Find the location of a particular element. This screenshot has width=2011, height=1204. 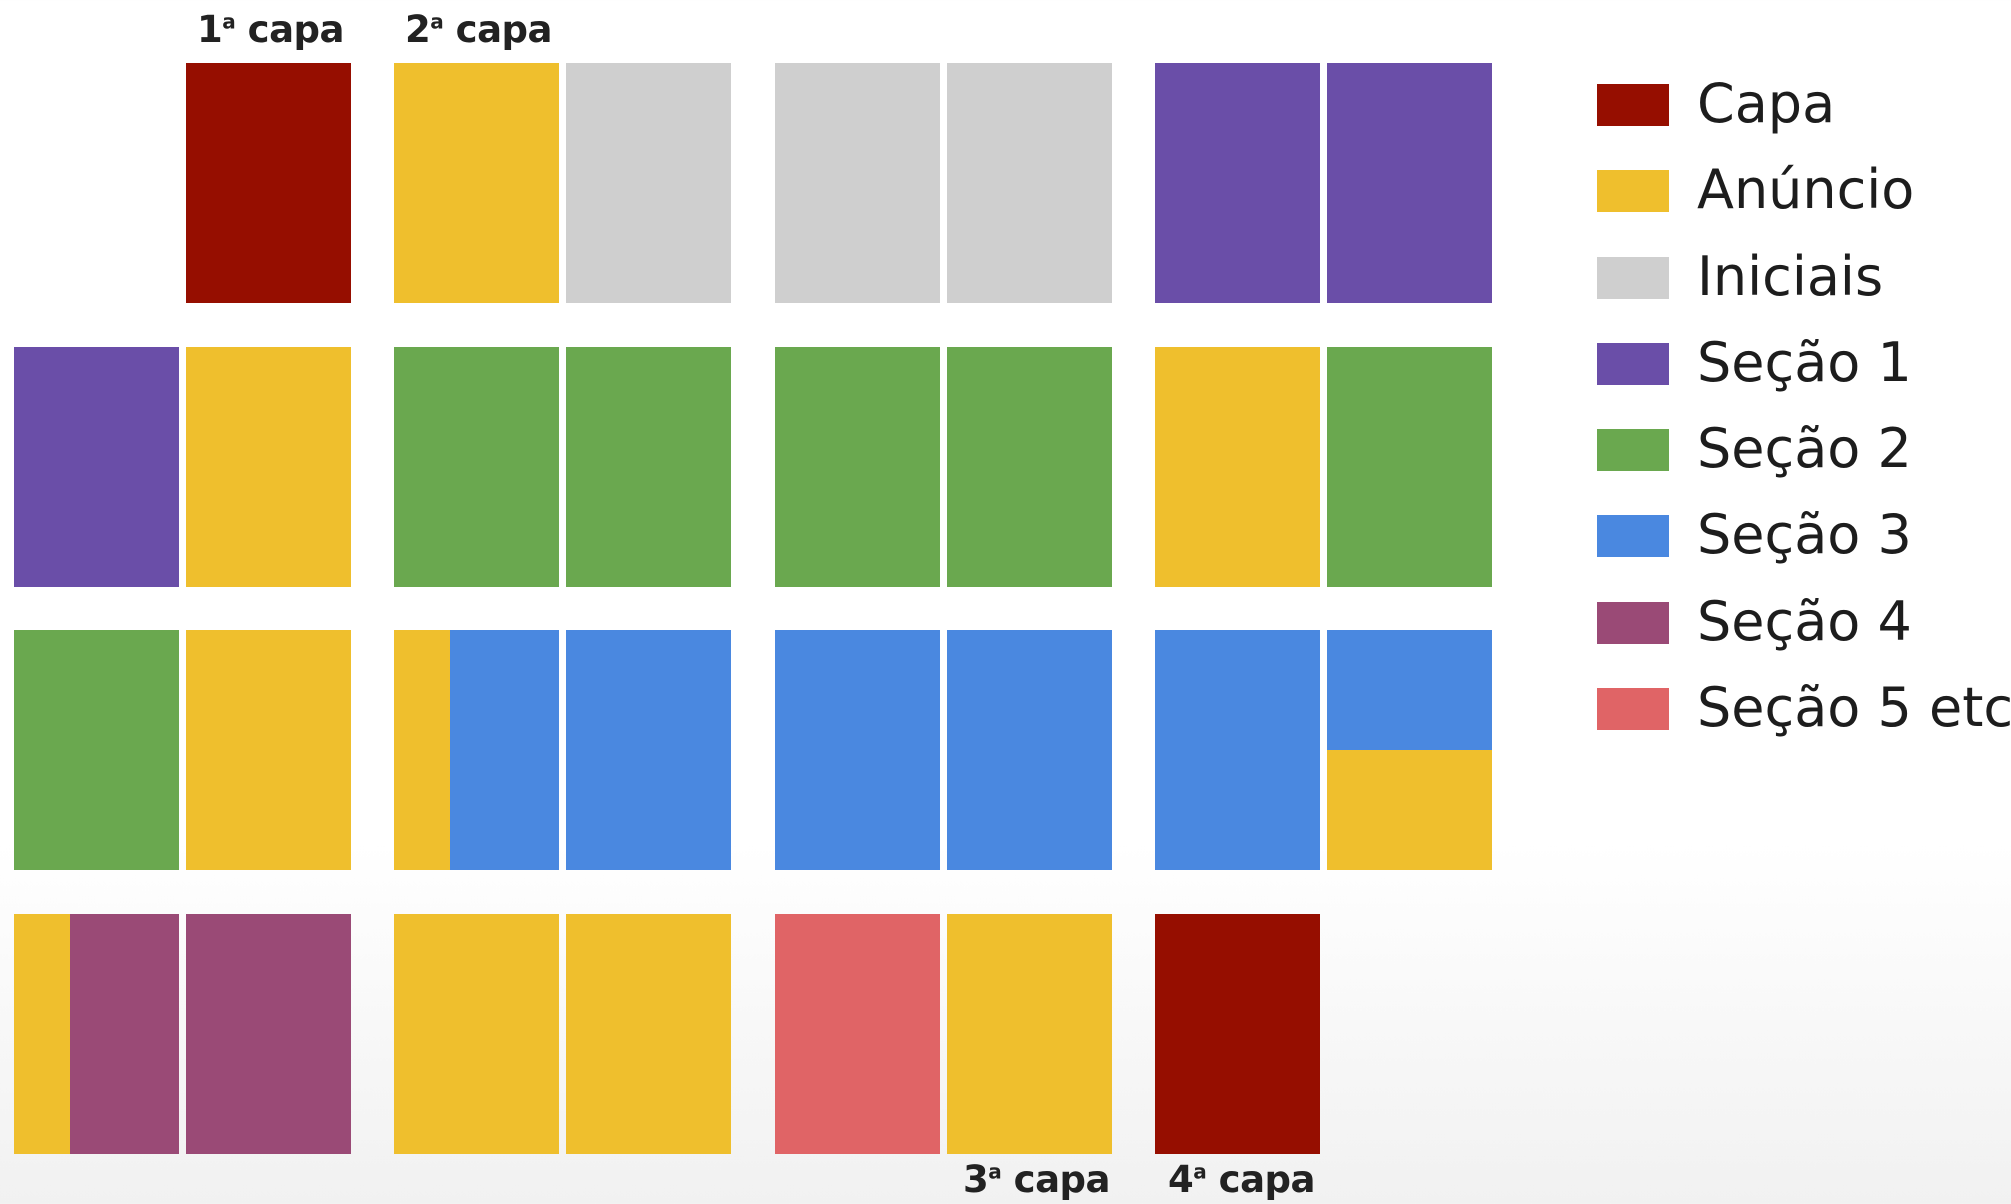

legend-label: Seção 3 is located at coordinates (1804, 535).